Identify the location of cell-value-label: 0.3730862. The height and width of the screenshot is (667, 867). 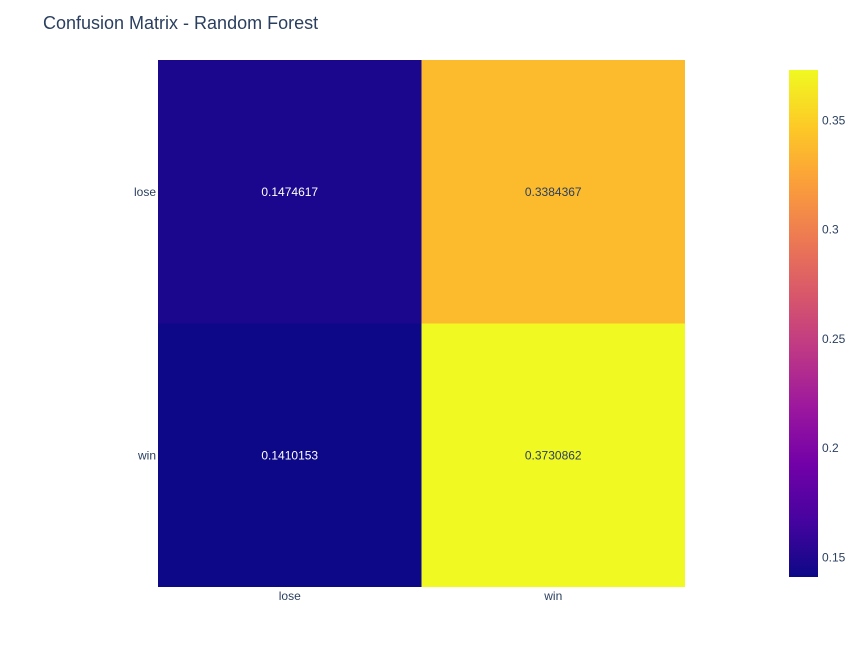
(553, 455).